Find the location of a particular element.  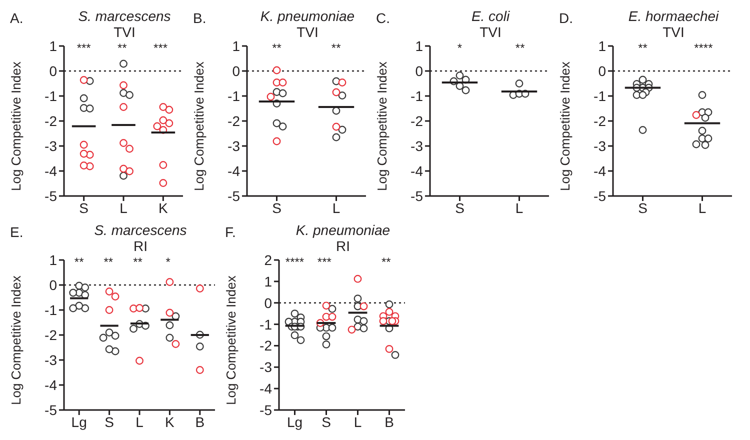

annotation: ** **** is located at coordinates (675, 48).